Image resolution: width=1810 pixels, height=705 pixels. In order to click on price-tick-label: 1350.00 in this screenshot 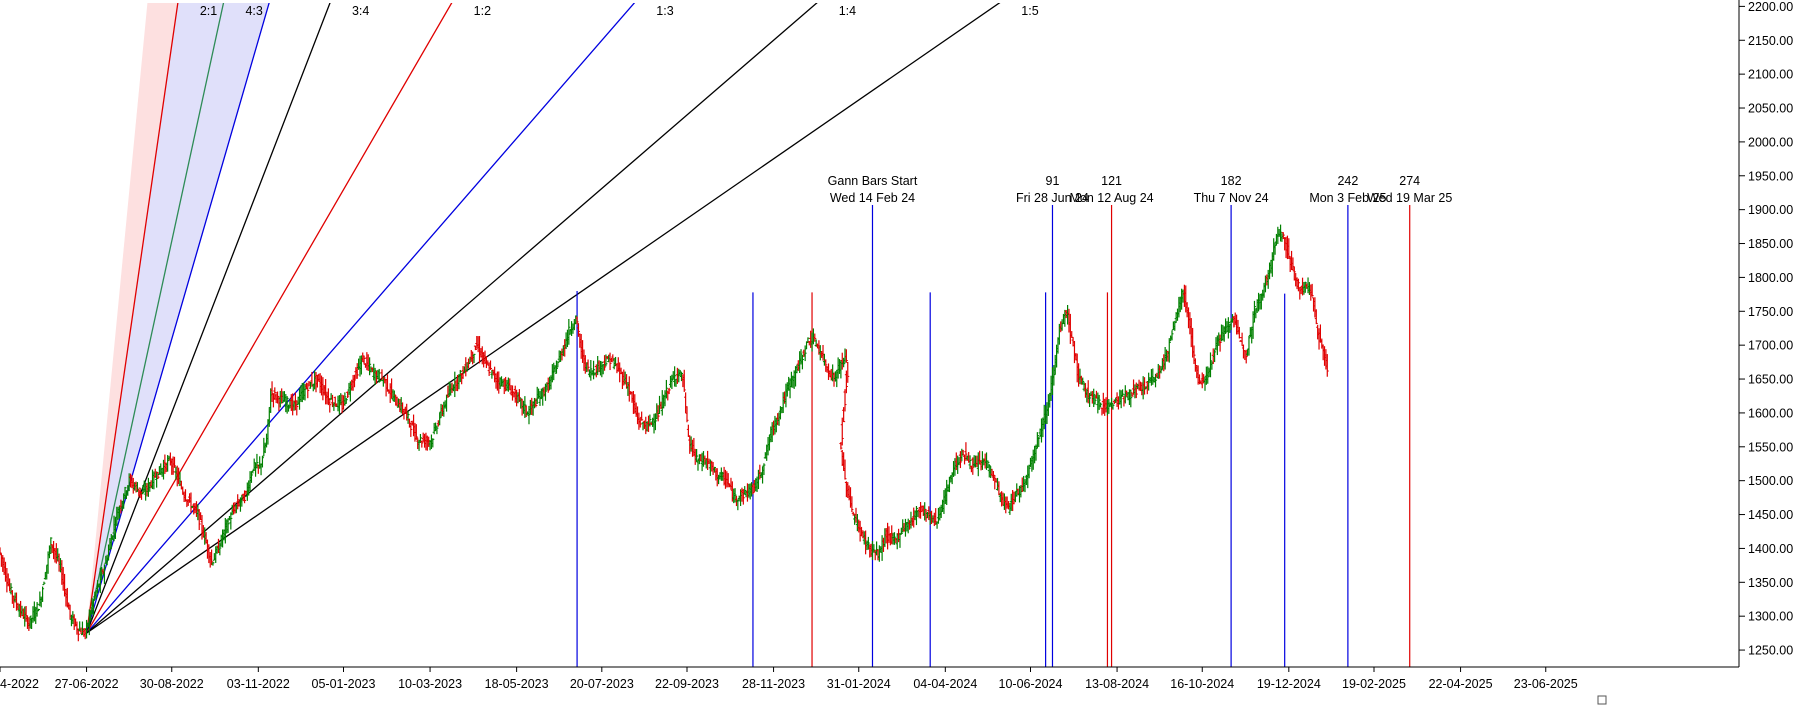, I will do `click(1770, 583)`.